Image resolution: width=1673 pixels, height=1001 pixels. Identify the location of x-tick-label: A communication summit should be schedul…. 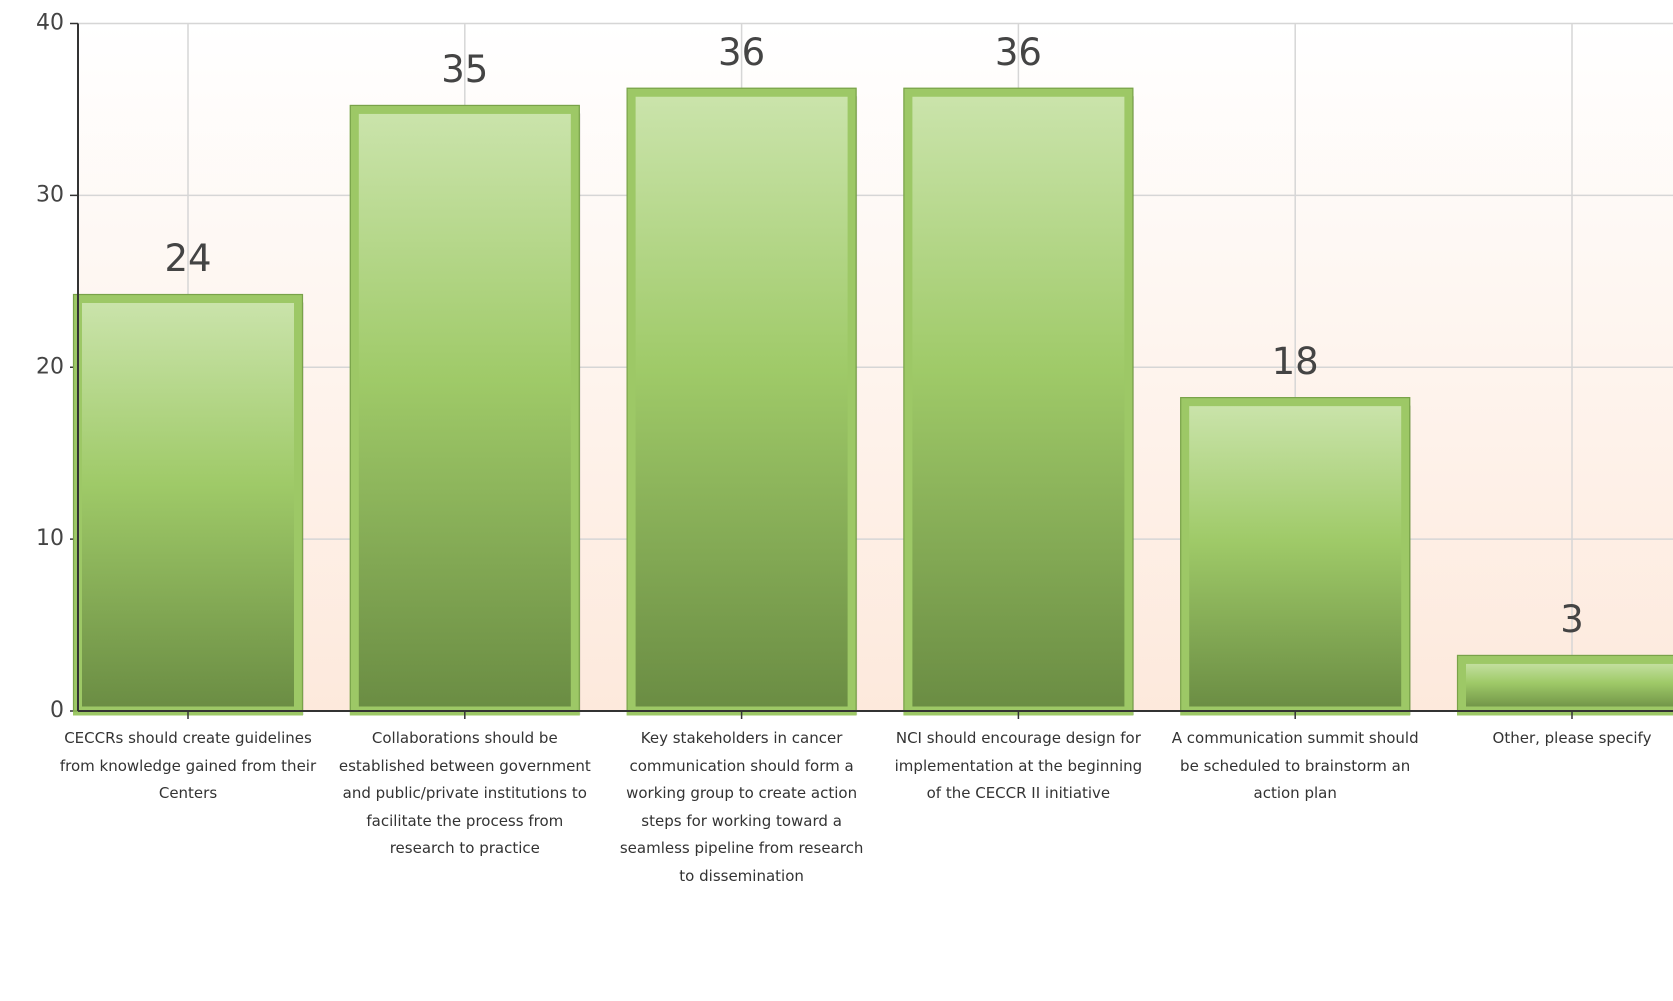
(1295, 765).